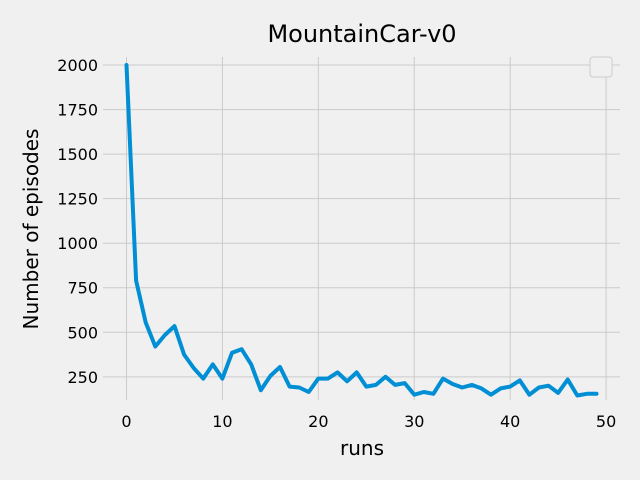 Image resolution: width=640 pixels, height=480 pixels. What do you see at coordinates (82, 377) in the screenshot?
I see `y-tick-label: 250` at bounding box center [82, 377].